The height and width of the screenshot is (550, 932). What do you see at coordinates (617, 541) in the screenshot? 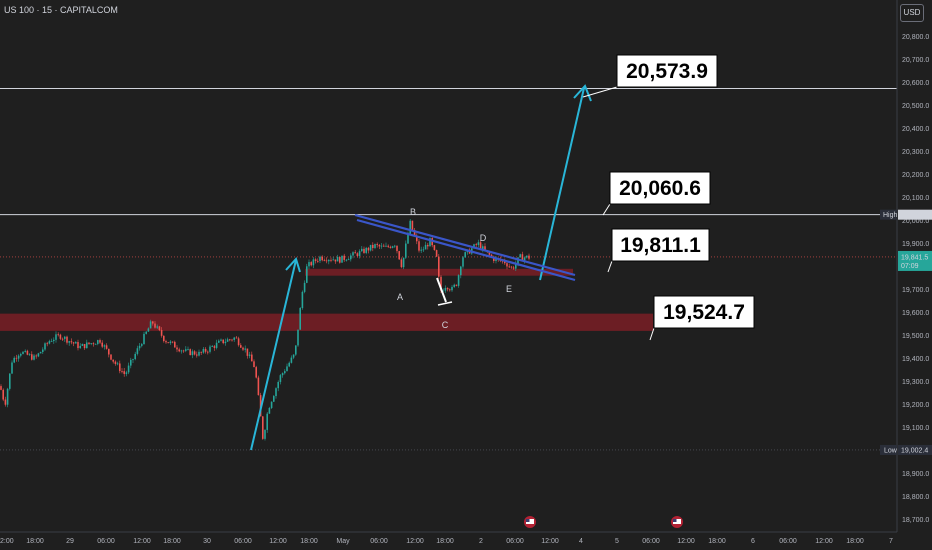
I see `x-tick-label: 5` at bounding box center [617, 541].